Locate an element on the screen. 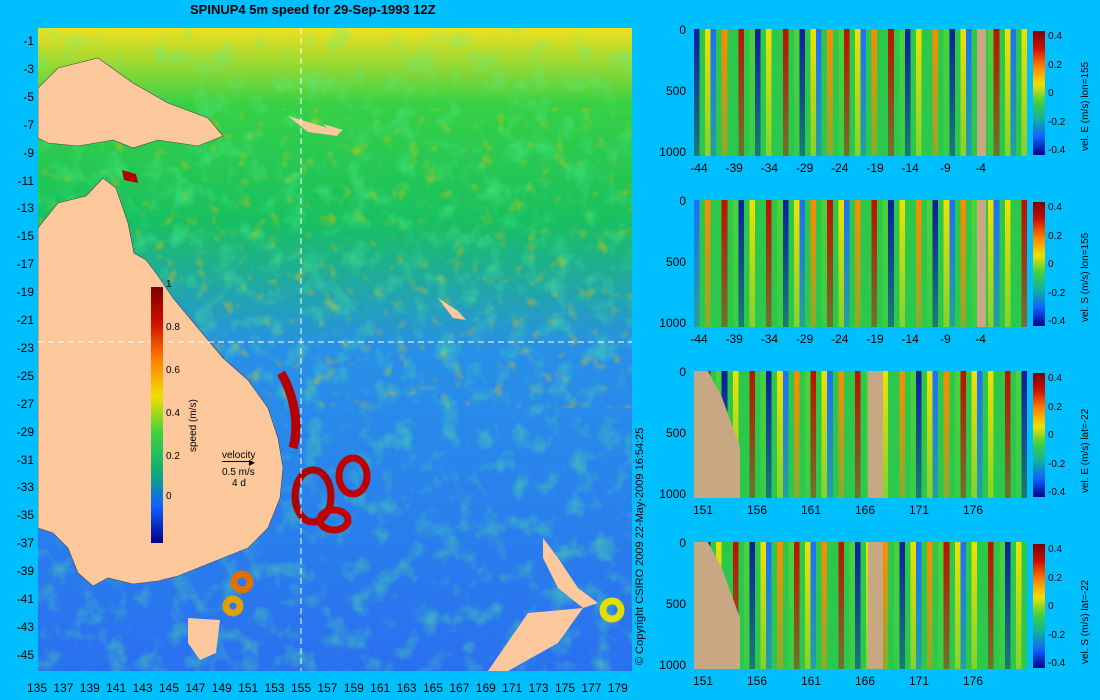 This screenshot has height=700, width=1100. map-y-tick: -19 is located at coordinates (25, 292).